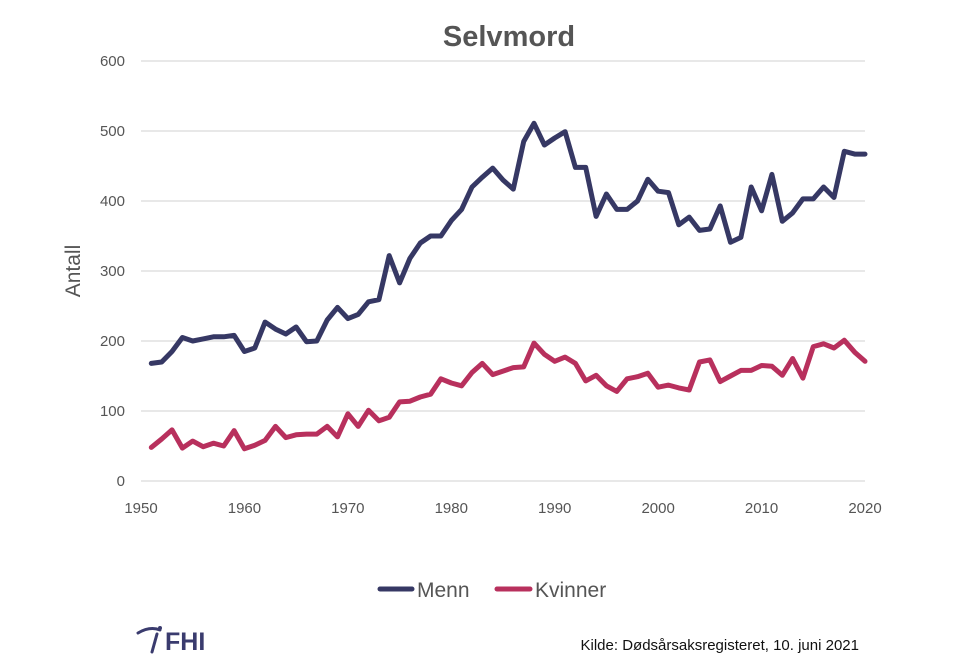 The height and width of the screenshot is (671, 970). What do you see at coordinates (185, 642) in the screenshot?
I see `fhi-logo-text: FHI` at bounding box center [185, 642].